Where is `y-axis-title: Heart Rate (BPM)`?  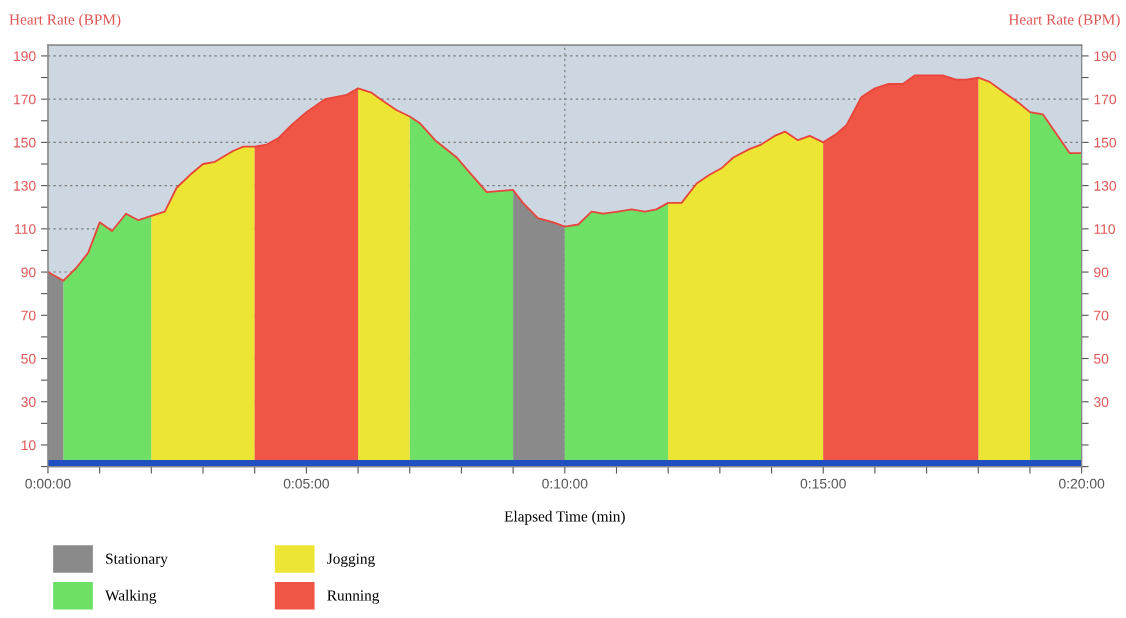
y-axis-title: Heart Rate (BPM) is located at coordinates (65, 20).